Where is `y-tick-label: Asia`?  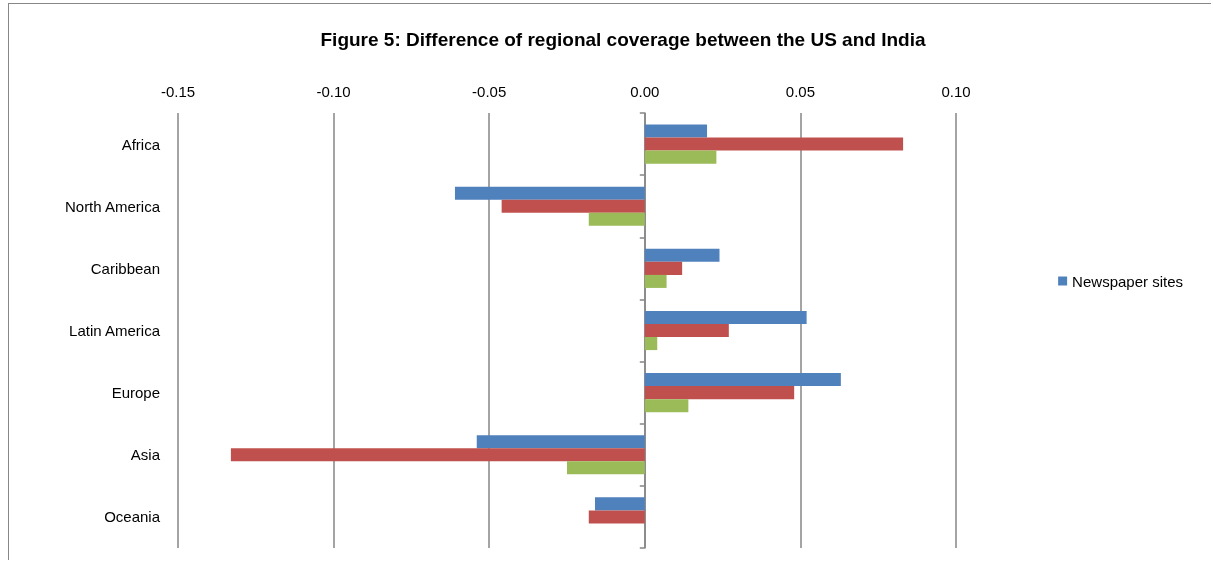
y-tick-label: Asia is located at coordinates (145, 455).